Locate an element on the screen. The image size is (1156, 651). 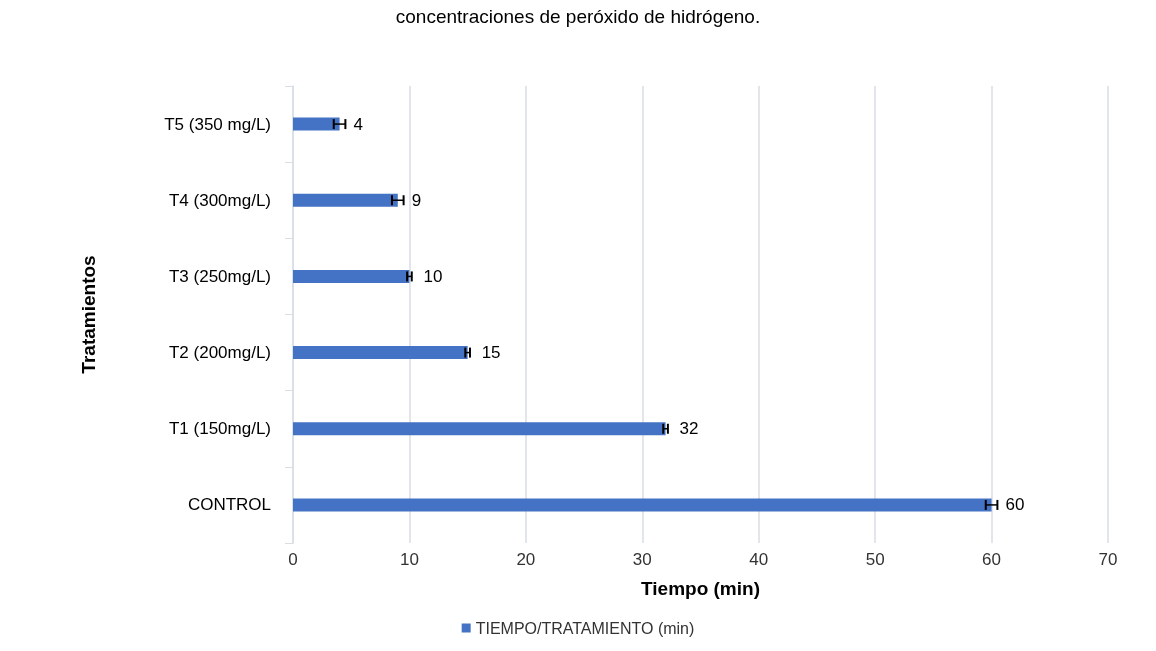
chart-title: concentraciones de peróxido de hidrógeno. is located at coordinates (578, 16).